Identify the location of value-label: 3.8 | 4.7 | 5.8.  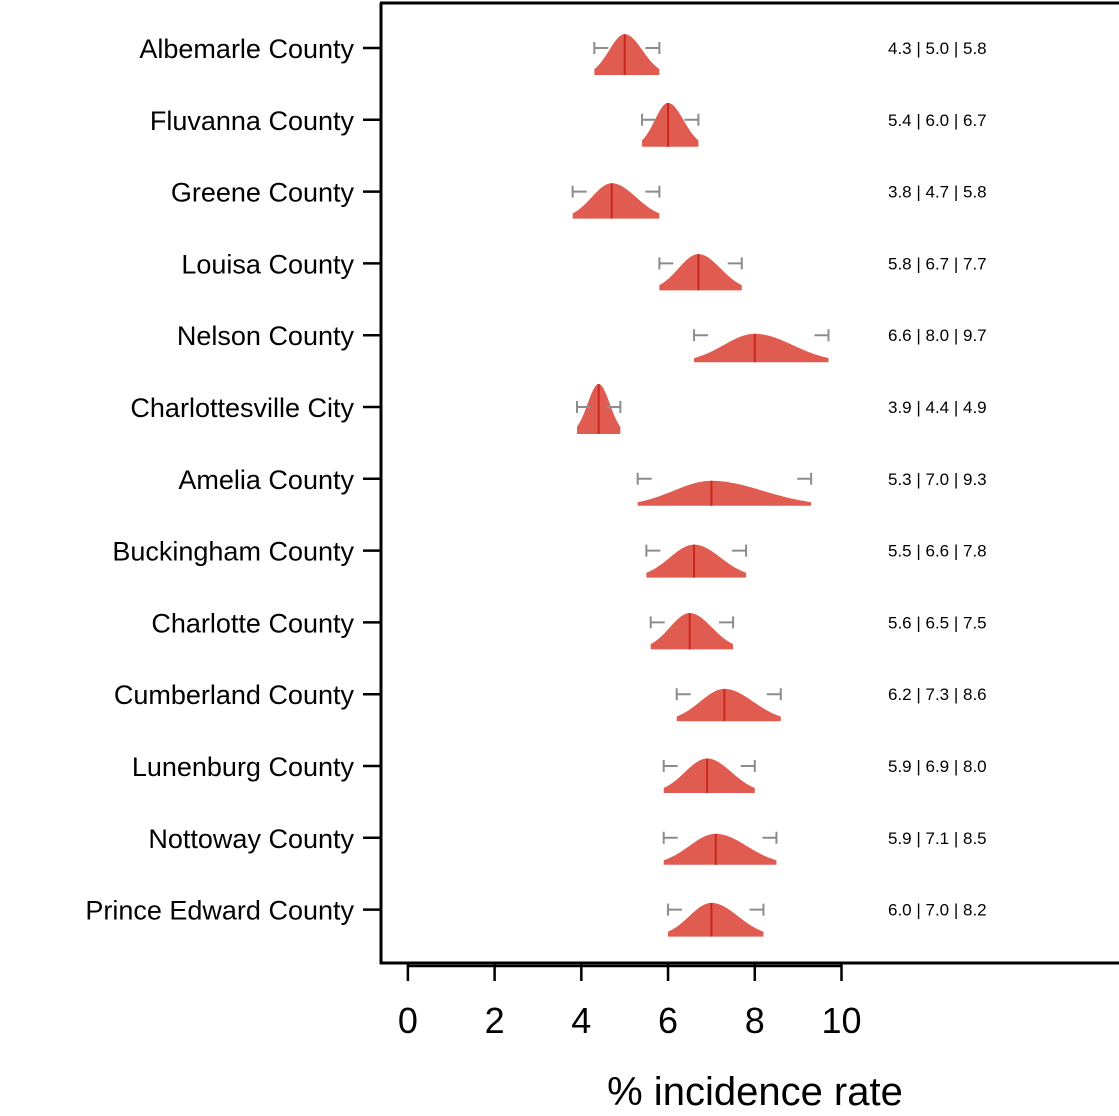
(937, 192).